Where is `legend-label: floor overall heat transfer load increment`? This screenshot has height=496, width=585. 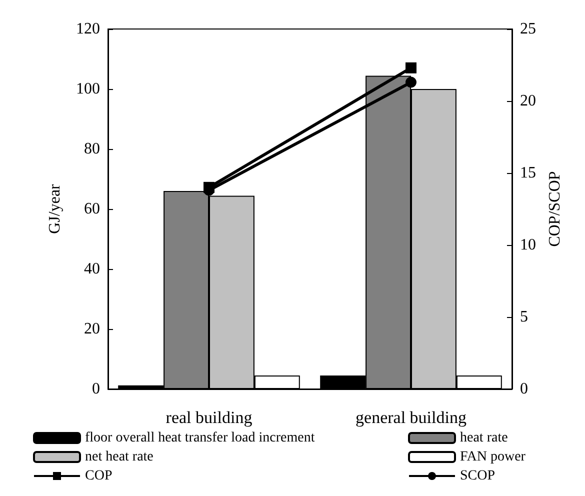 legend-label: floor overall heat transfer load increment is located at coordinates (200, 438).